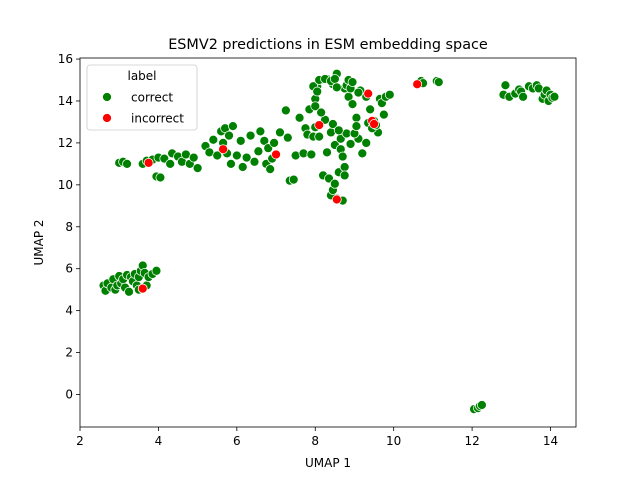 The width and height of the screenshot is (640, 480). I want to click on x-tick-label: 4, so click(159, 441).